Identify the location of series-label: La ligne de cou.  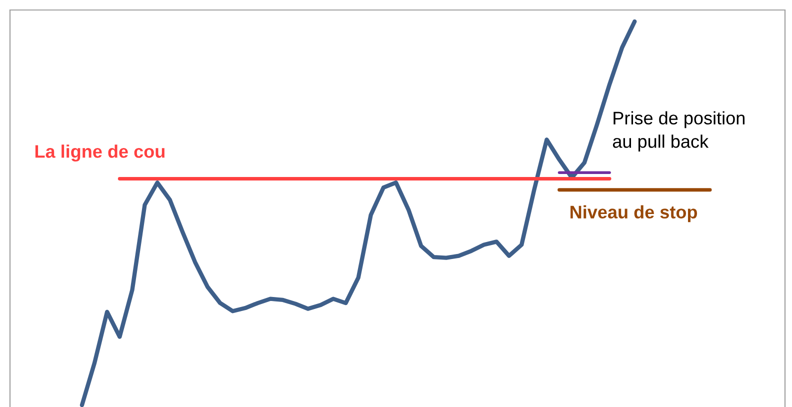
(99, 153).